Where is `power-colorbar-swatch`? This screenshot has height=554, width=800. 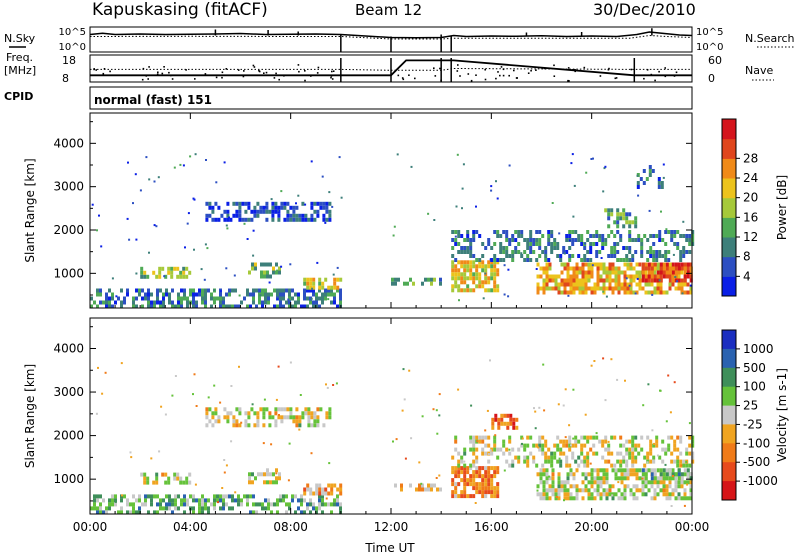 power-colorbar-swatch is located at coordinates (729, 168).